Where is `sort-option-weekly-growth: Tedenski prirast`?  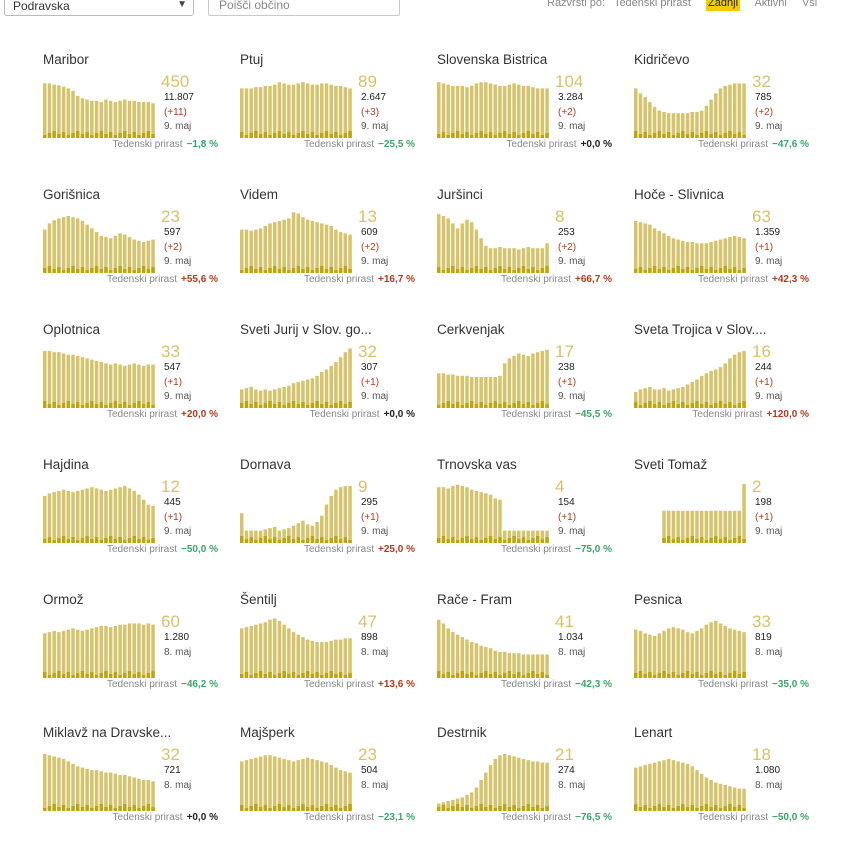 sort-option-weekly-growth: Tedenski prirast is located at coordinates (652, 4).